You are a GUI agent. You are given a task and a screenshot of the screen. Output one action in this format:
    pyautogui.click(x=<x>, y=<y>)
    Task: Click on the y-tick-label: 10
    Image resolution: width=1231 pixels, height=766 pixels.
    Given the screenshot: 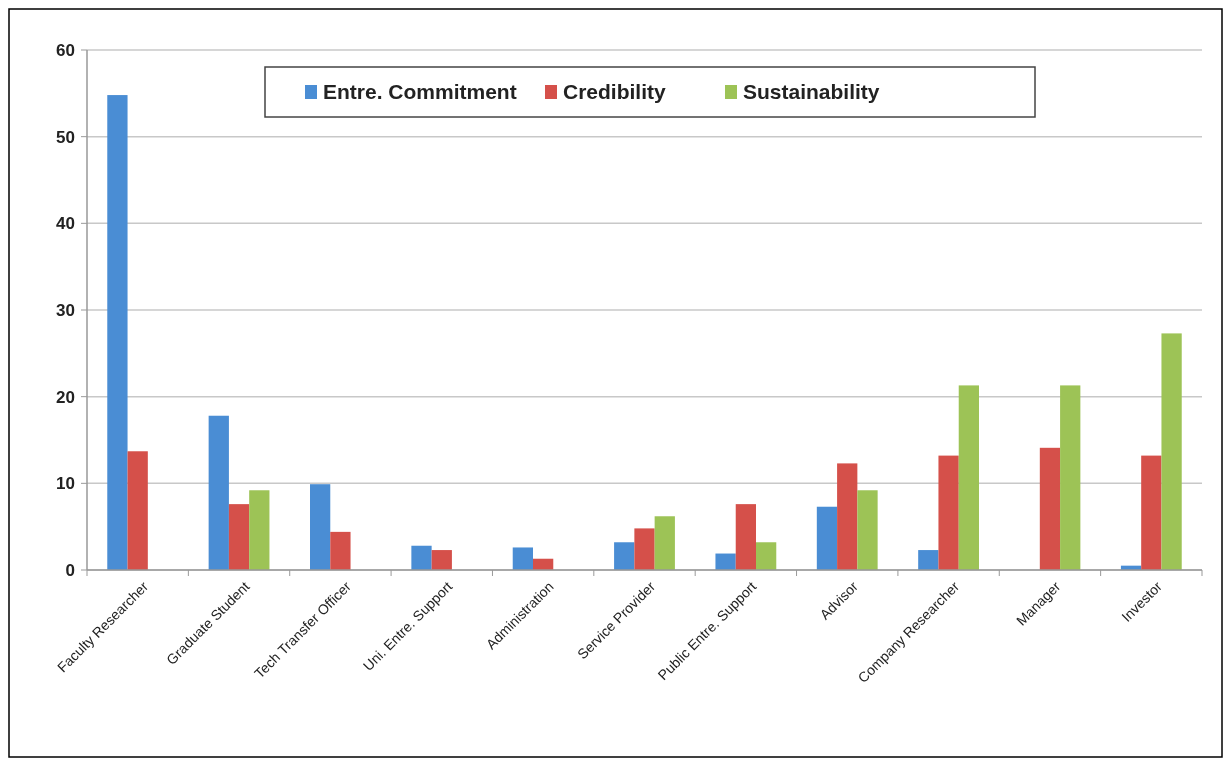 What is the action you would take?
    pyautogui.click(x=65, y=484)
    